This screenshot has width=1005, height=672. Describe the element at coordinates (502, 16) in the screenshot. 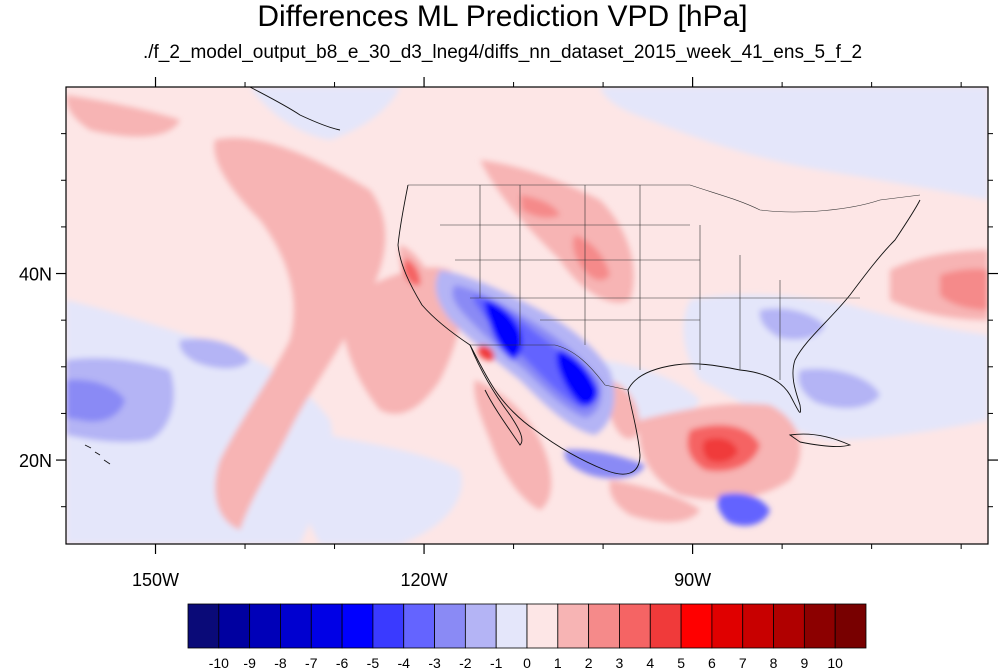

I see `map-title: Differences ML Prediction VPD [hPa]` at that location.